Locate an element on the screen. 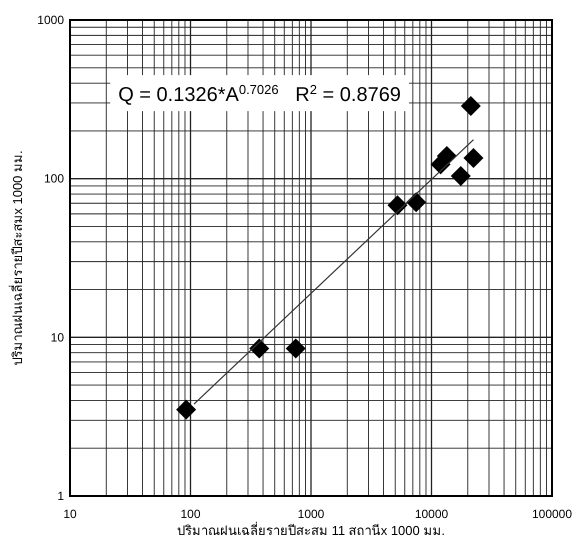  x-tick-label: 10000 is located at coordinates (431, 514).